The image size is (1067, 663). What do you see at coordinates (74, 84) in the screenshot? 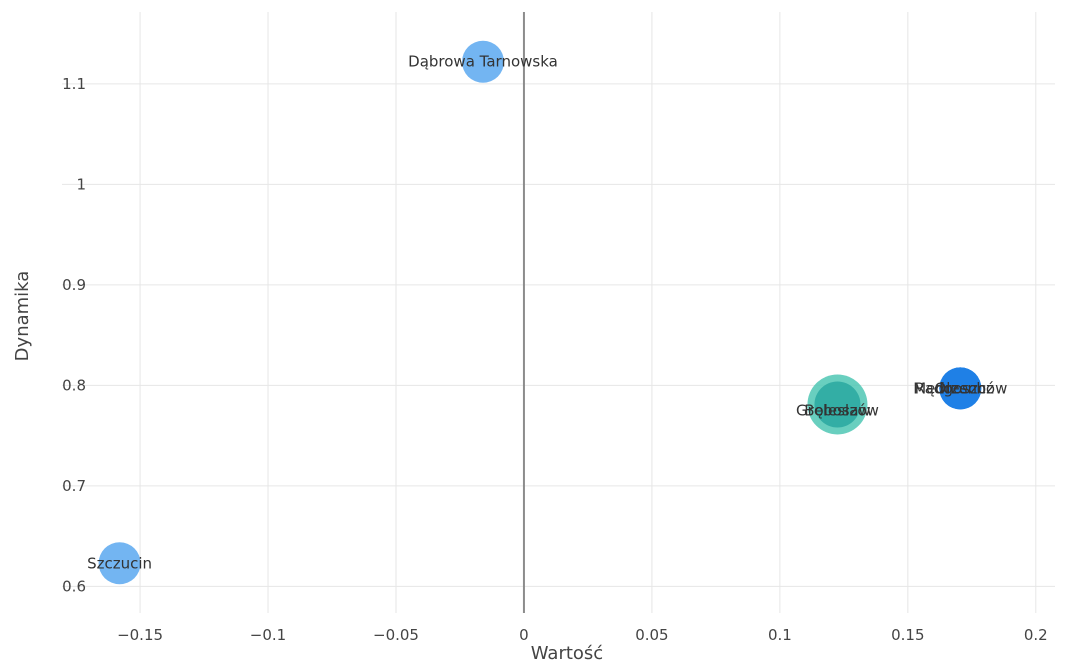
I see `y-tick-label: 1.1` at bounding box center [74, 84].